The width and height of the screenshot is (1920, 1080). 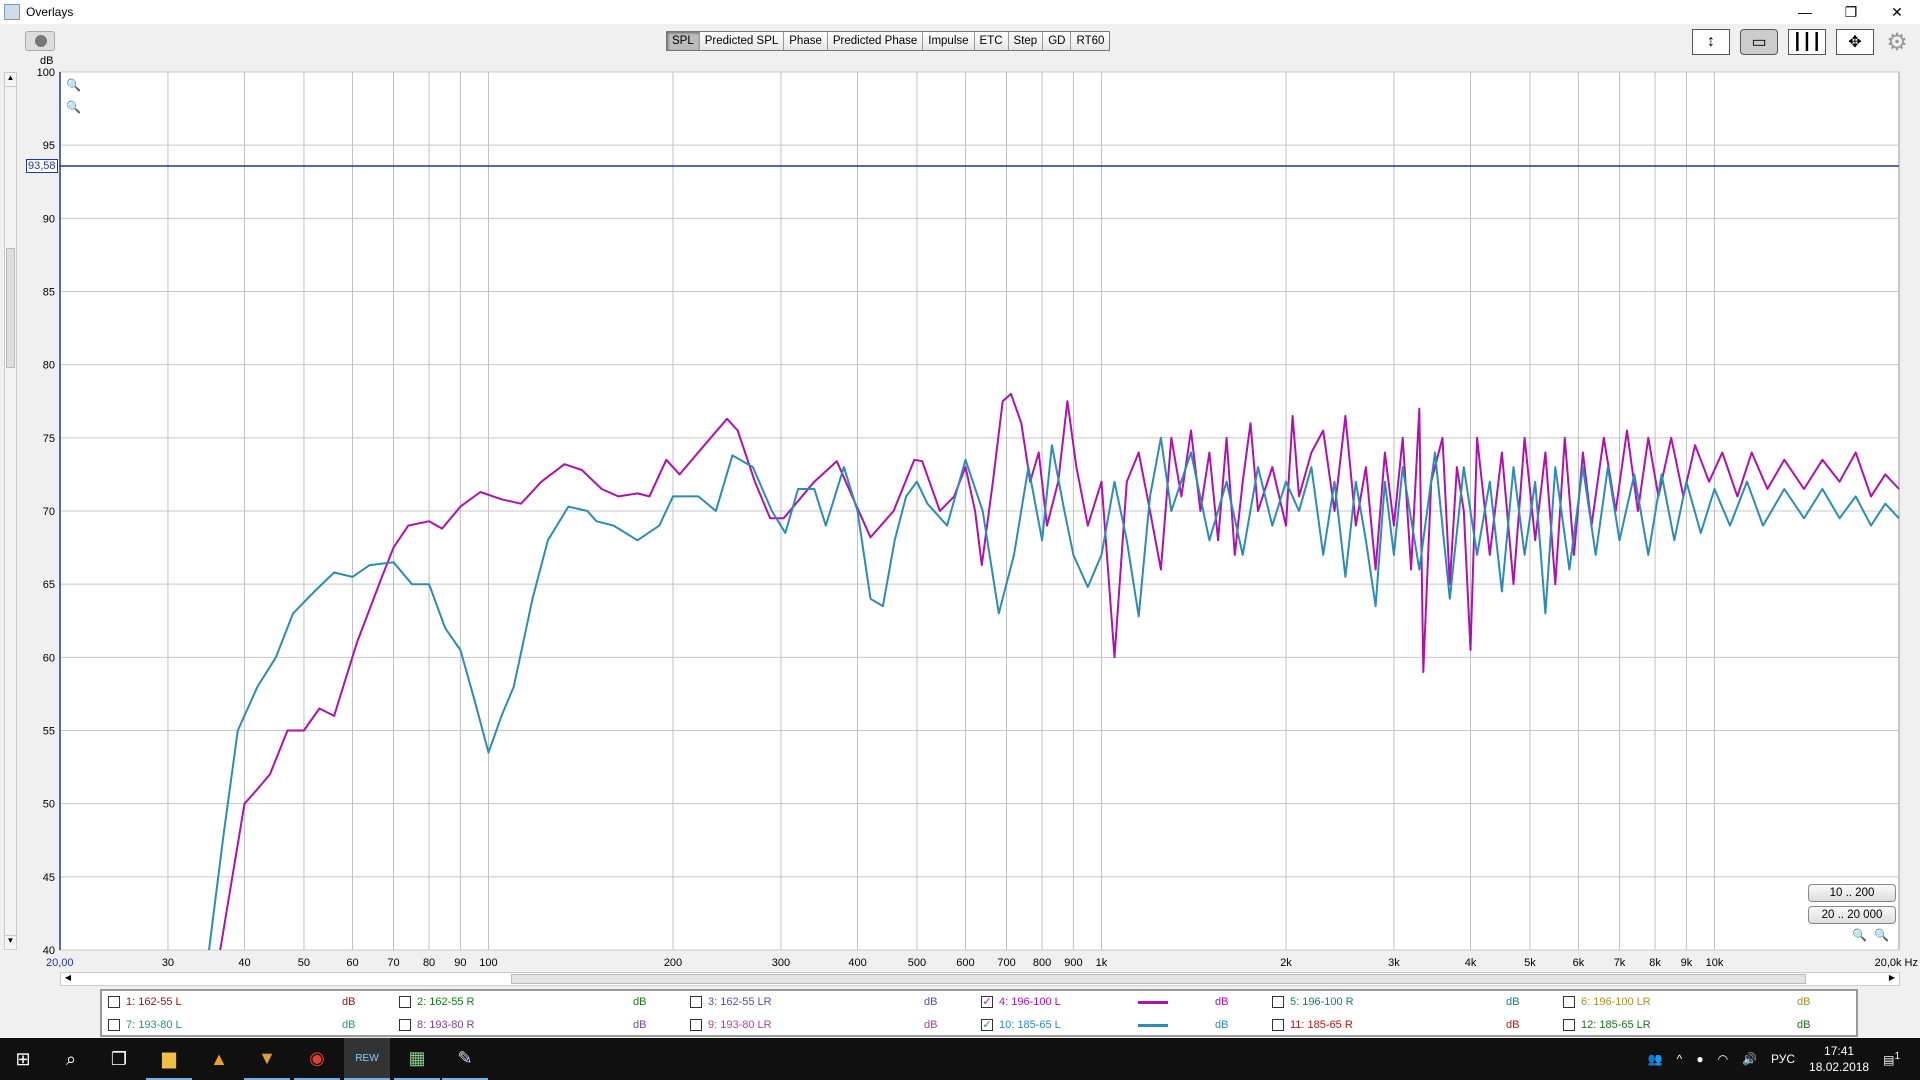 I want to click on gear-icon: ⚙, so click(x=1897, y=42).